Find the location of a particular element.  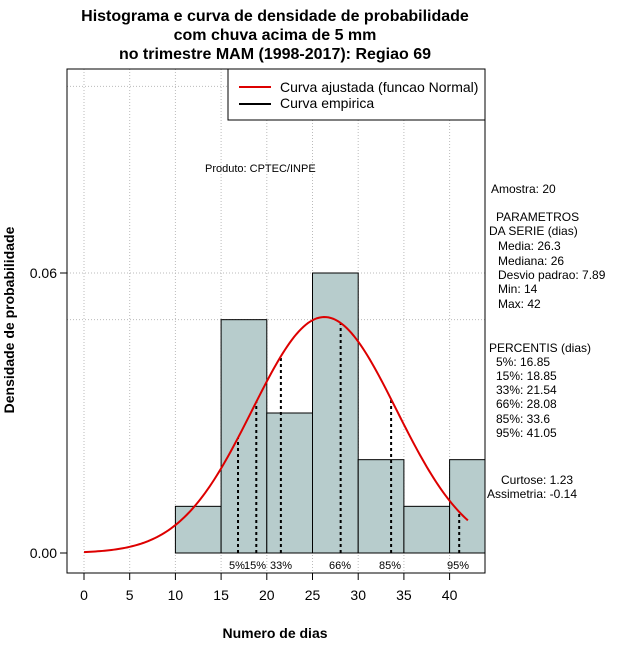

x-axis-title: Numero de dias is located at coordinates (274, 633).